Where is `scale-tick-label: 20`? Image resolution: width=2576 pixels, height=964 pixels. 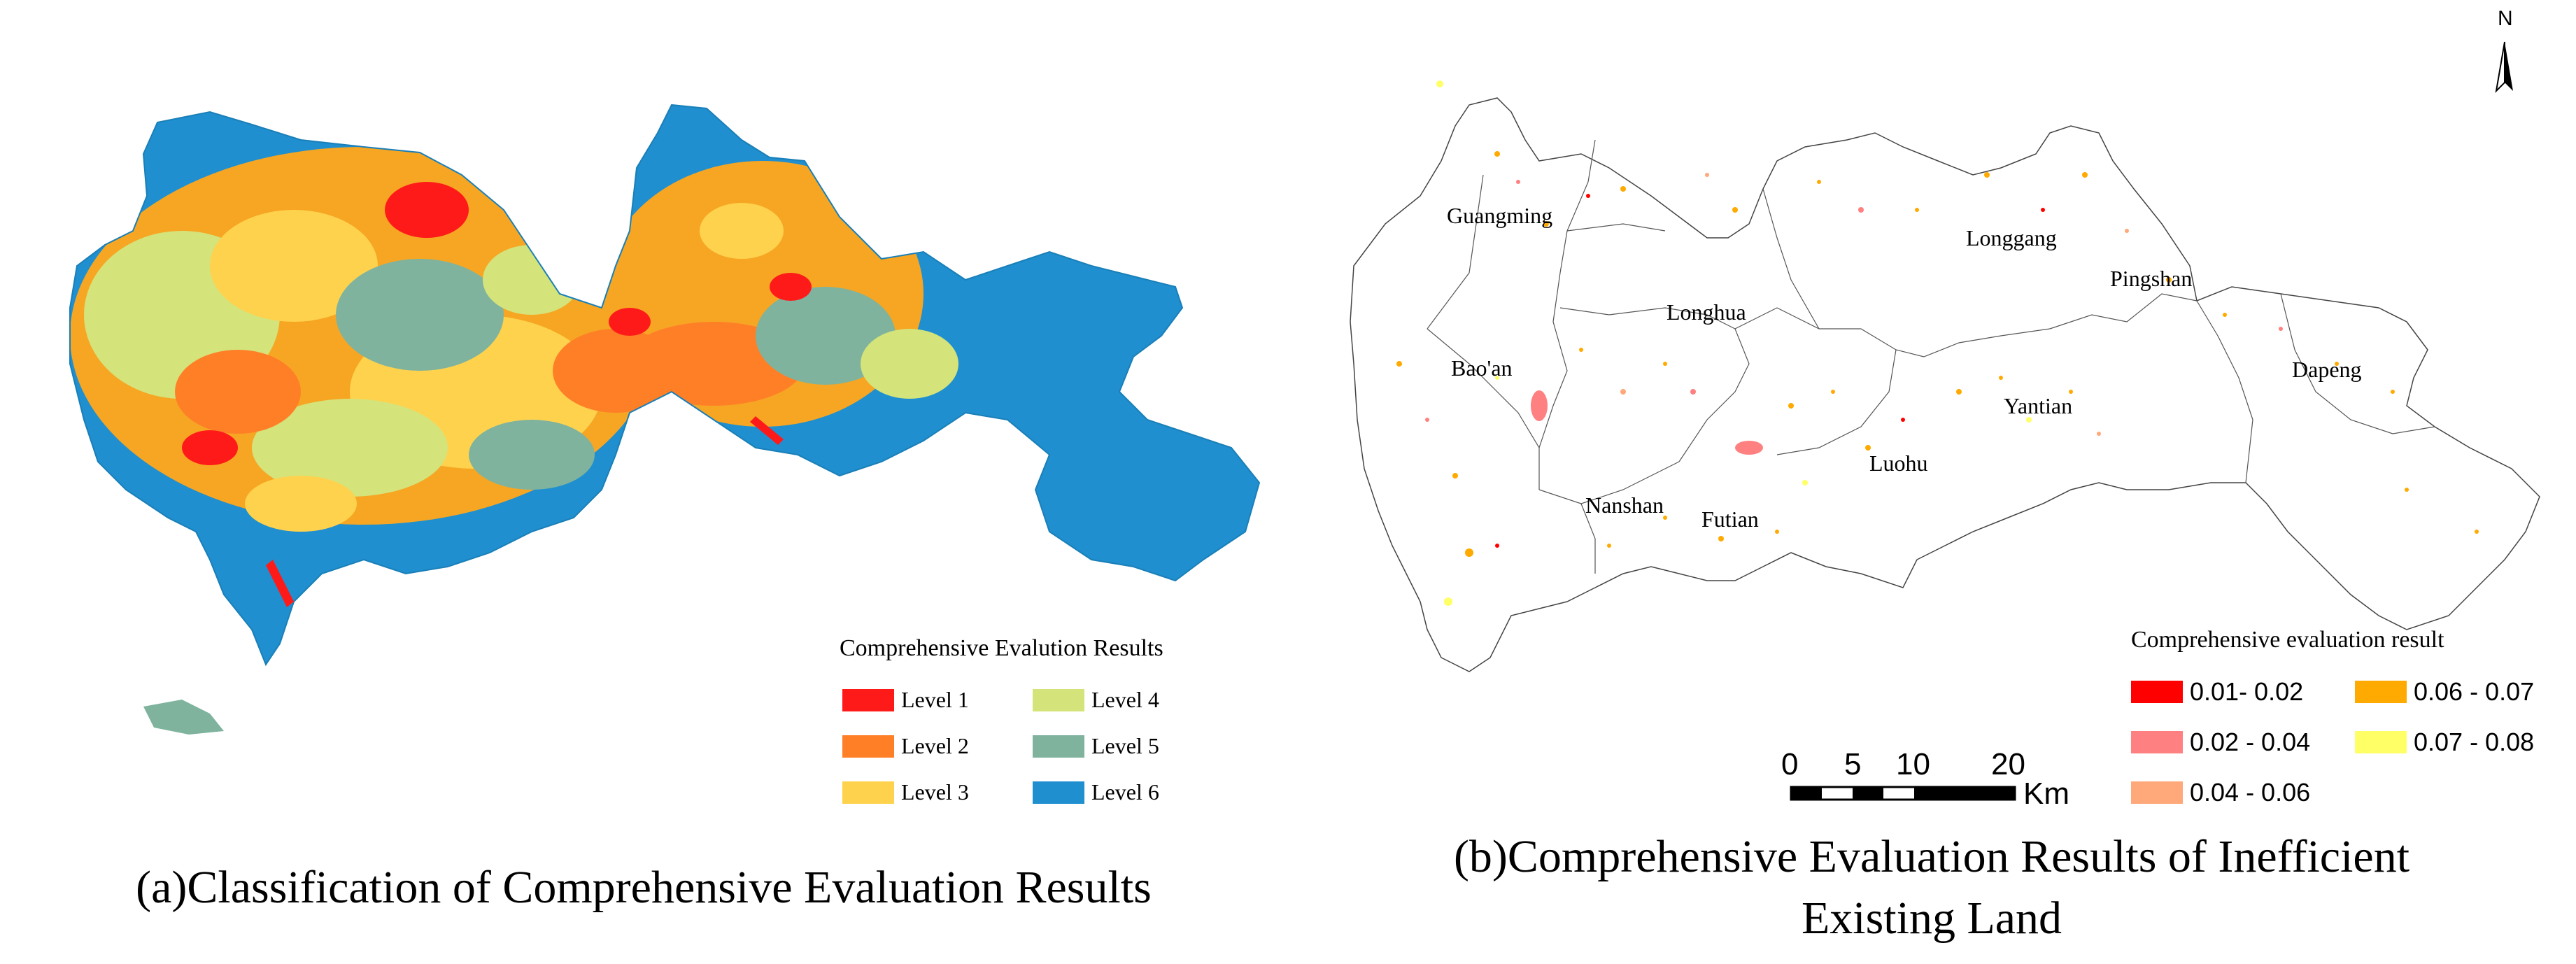 scale-tick-label: 20 is located at coordinates (2008, 764).